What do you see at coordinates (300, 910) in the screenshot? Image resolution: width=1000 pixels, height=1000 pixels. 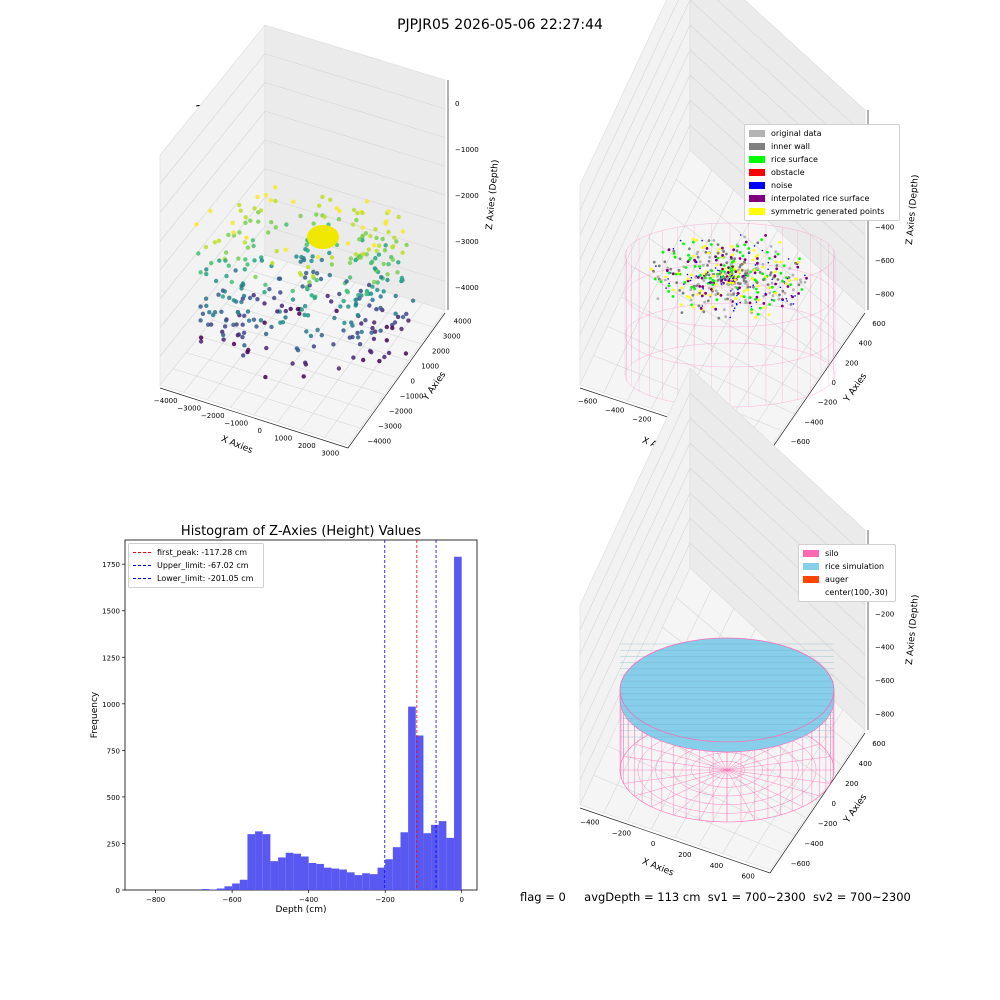 I see `x-axis-label: Depth (cm)` at bounding box center [300, 910].